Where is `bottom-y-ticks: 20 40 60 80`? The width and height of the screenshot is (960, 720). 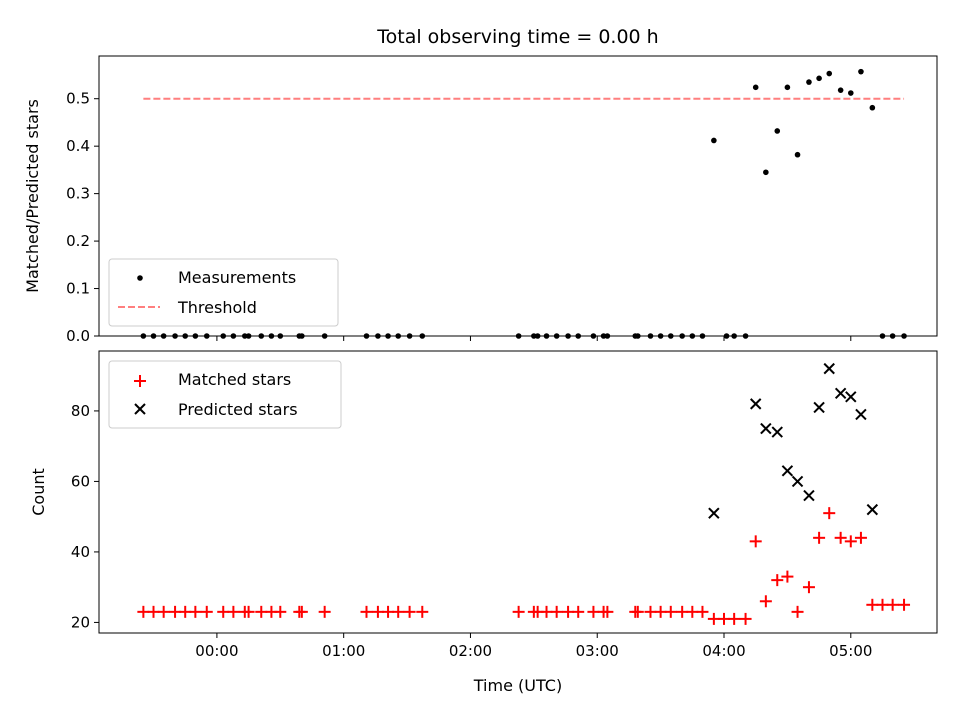 bottom-y-ticks: 20 40 60 80 is located at coordinates (85, 516).